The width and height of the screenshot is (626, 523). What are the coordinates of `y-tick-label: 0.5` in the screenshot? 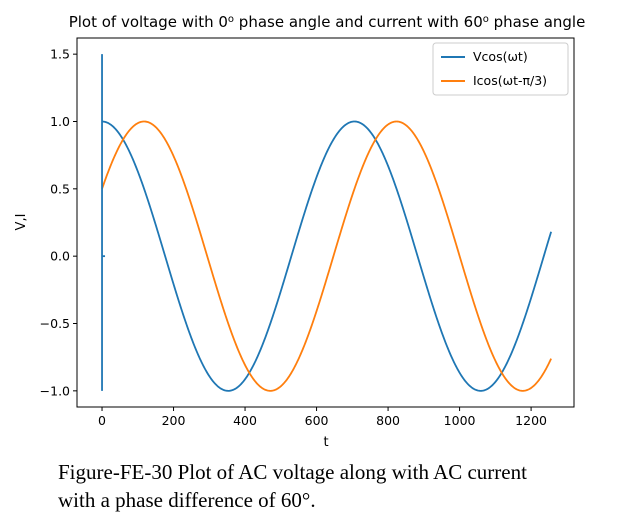 It's located at (60, 188).